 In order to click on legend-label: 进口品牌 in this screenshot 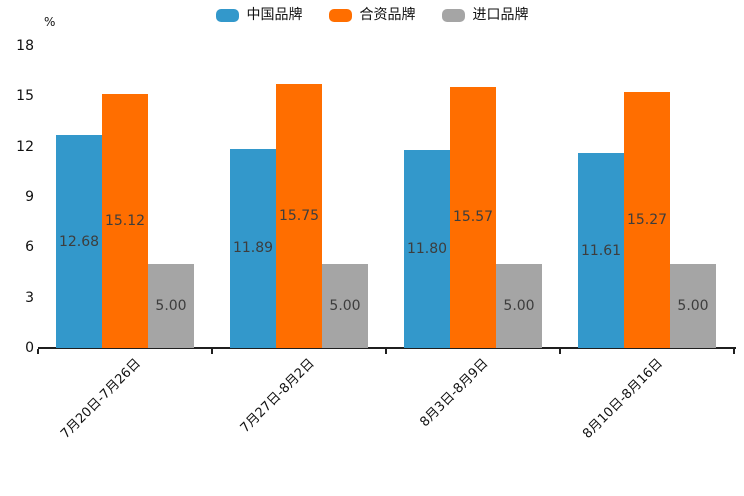, I will do `click(500, 15)`.